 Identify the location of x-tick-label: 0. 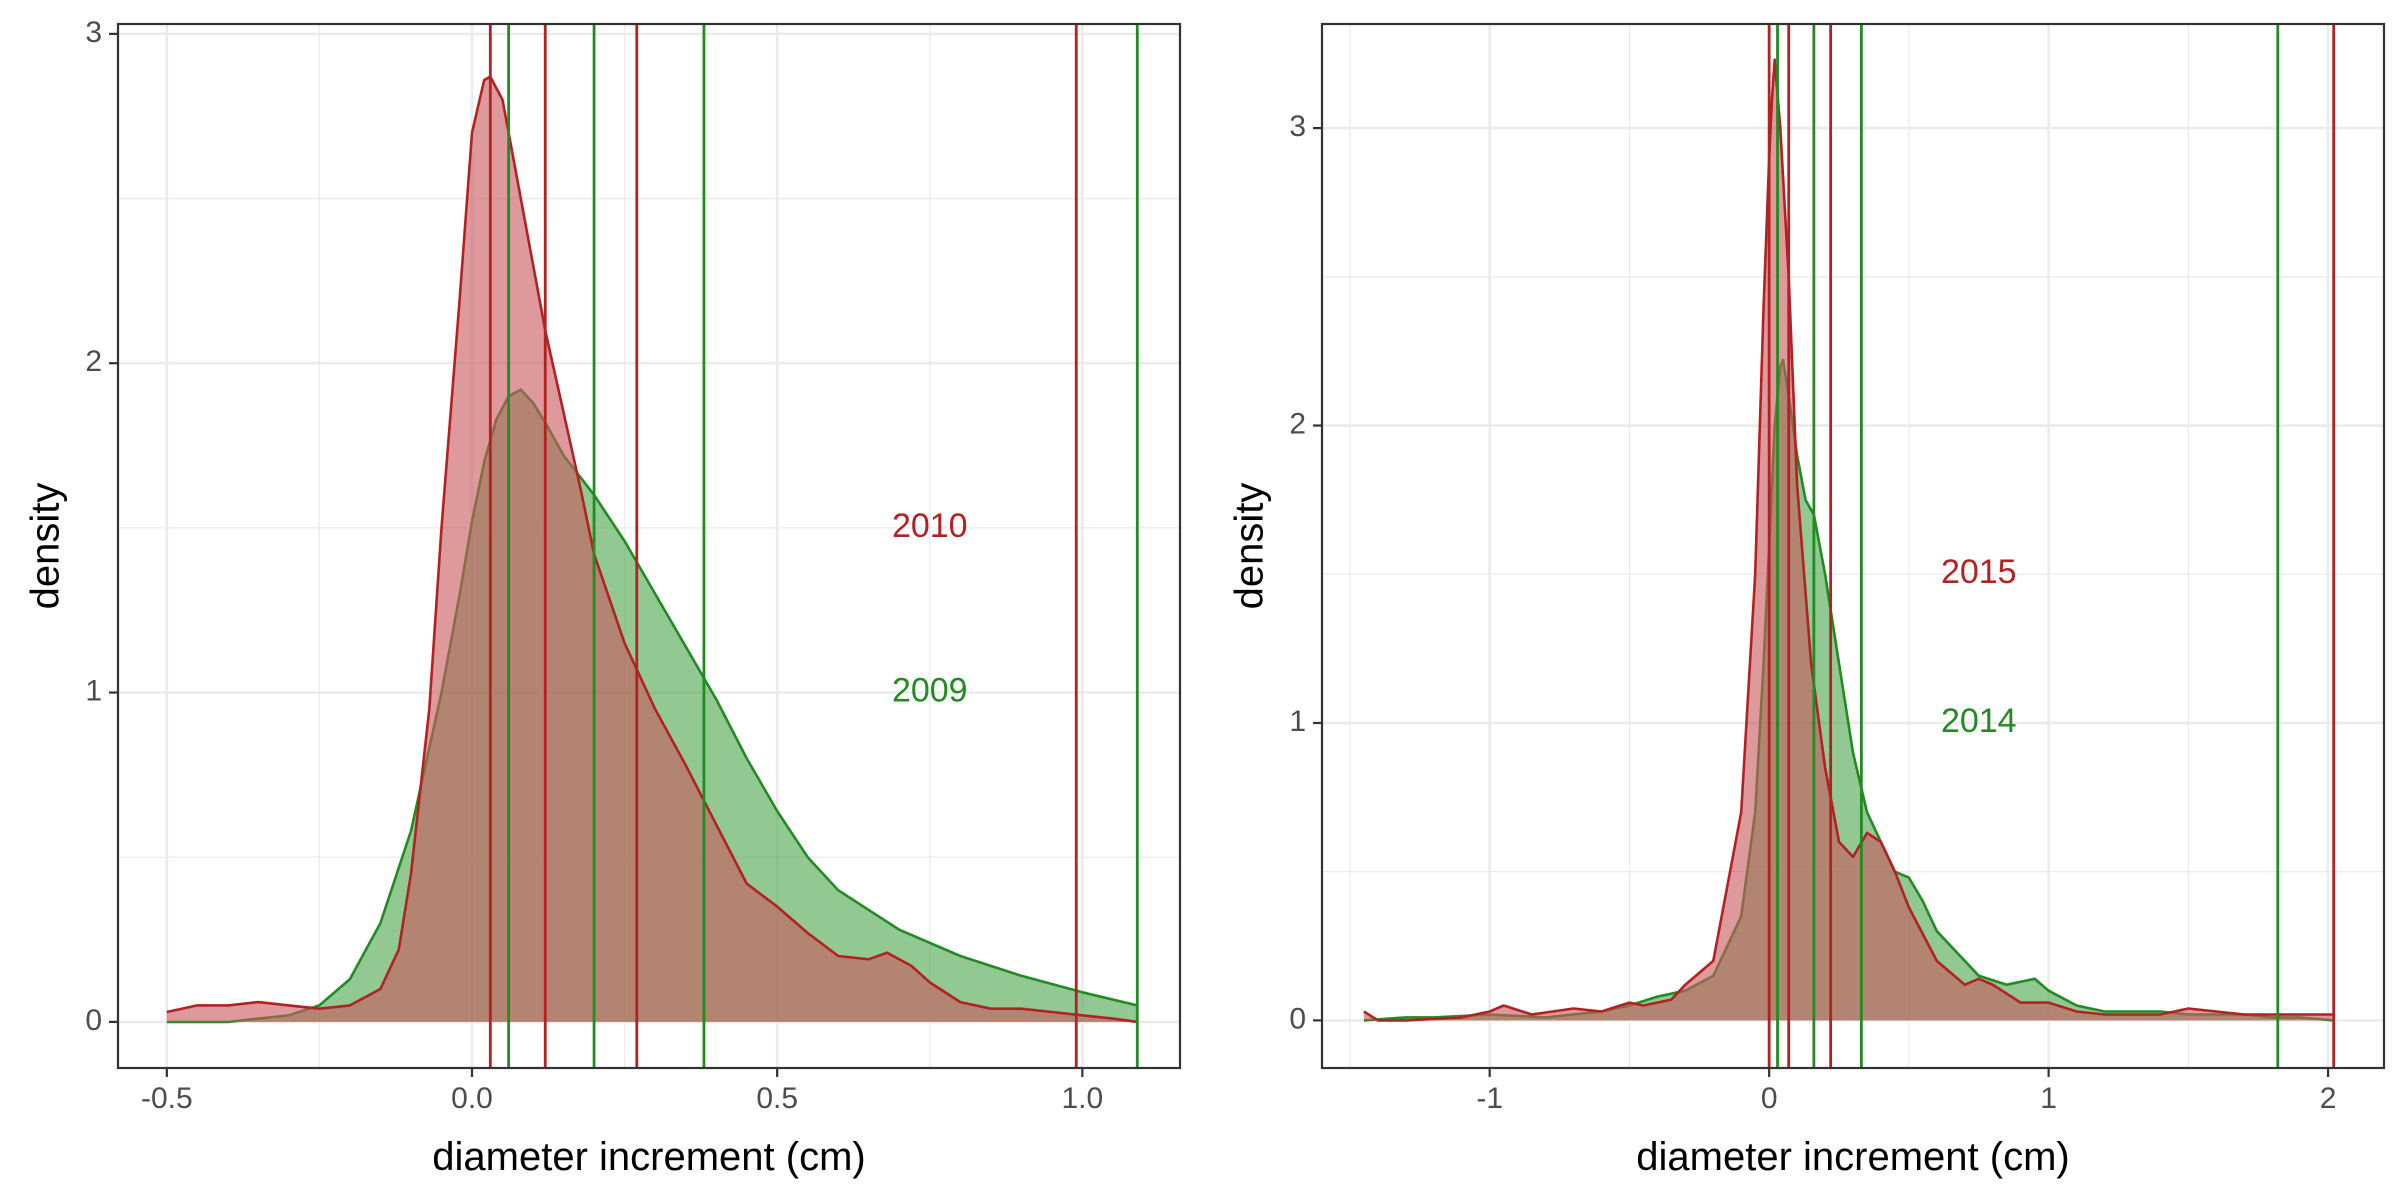
(1769, 1098).